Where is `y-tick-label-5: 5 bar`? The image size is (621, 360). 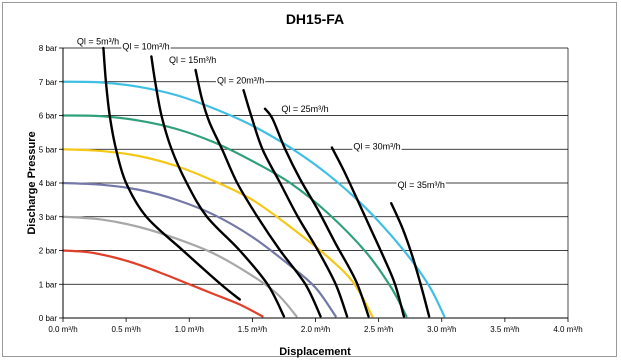
y-tick-label-5: 5 bar is located at coordinates (48, 149).